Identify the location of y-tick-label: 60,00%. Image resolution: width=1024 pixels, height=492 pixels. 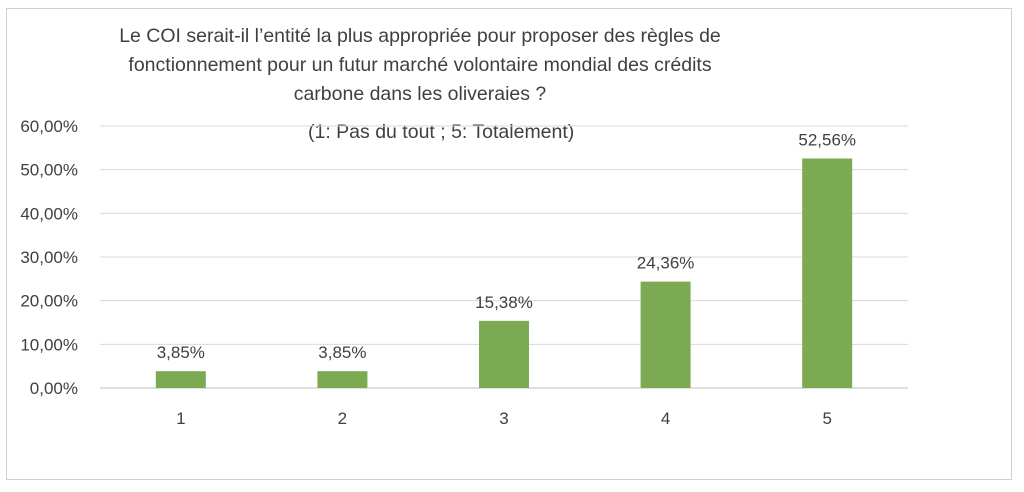
(49, 126).